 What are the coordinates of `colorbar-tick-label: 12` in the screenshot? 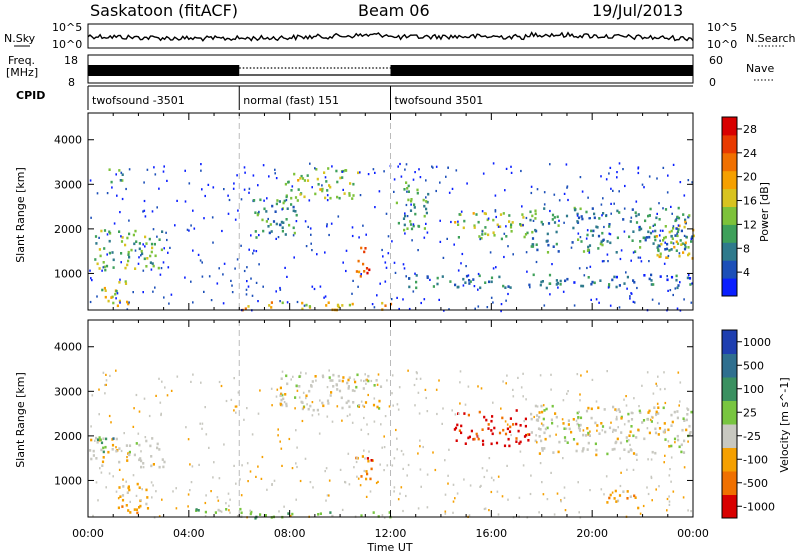 It's located at (750, 224).